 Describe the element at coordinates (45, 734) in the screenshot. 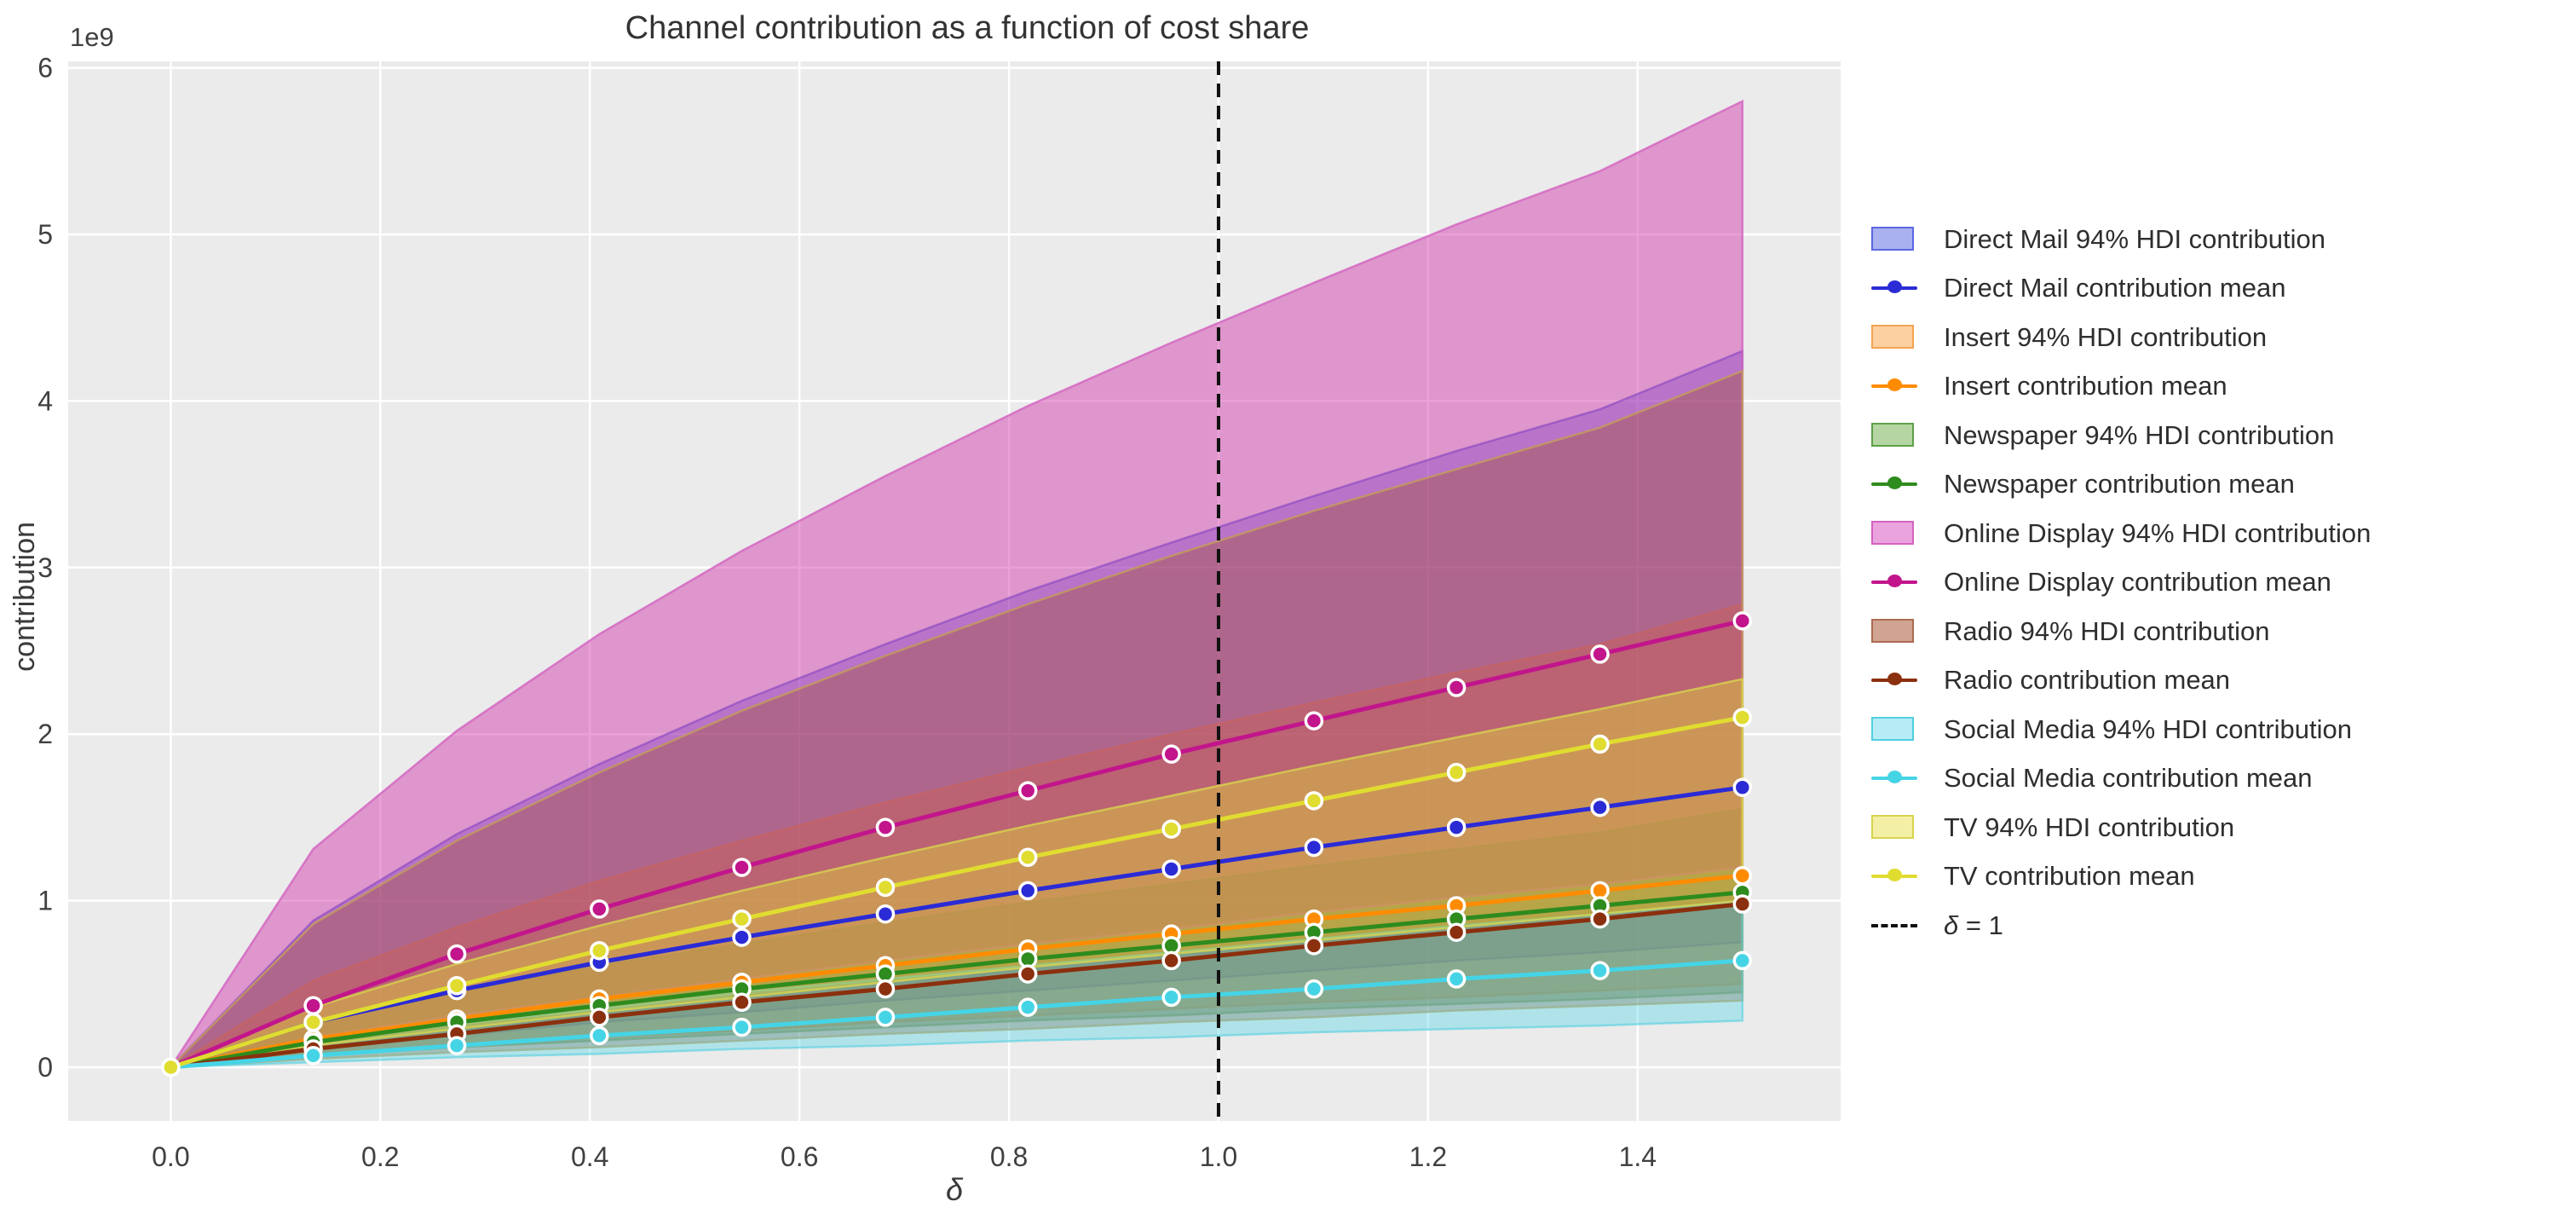

I see `y-tick-label: 2` at that location.